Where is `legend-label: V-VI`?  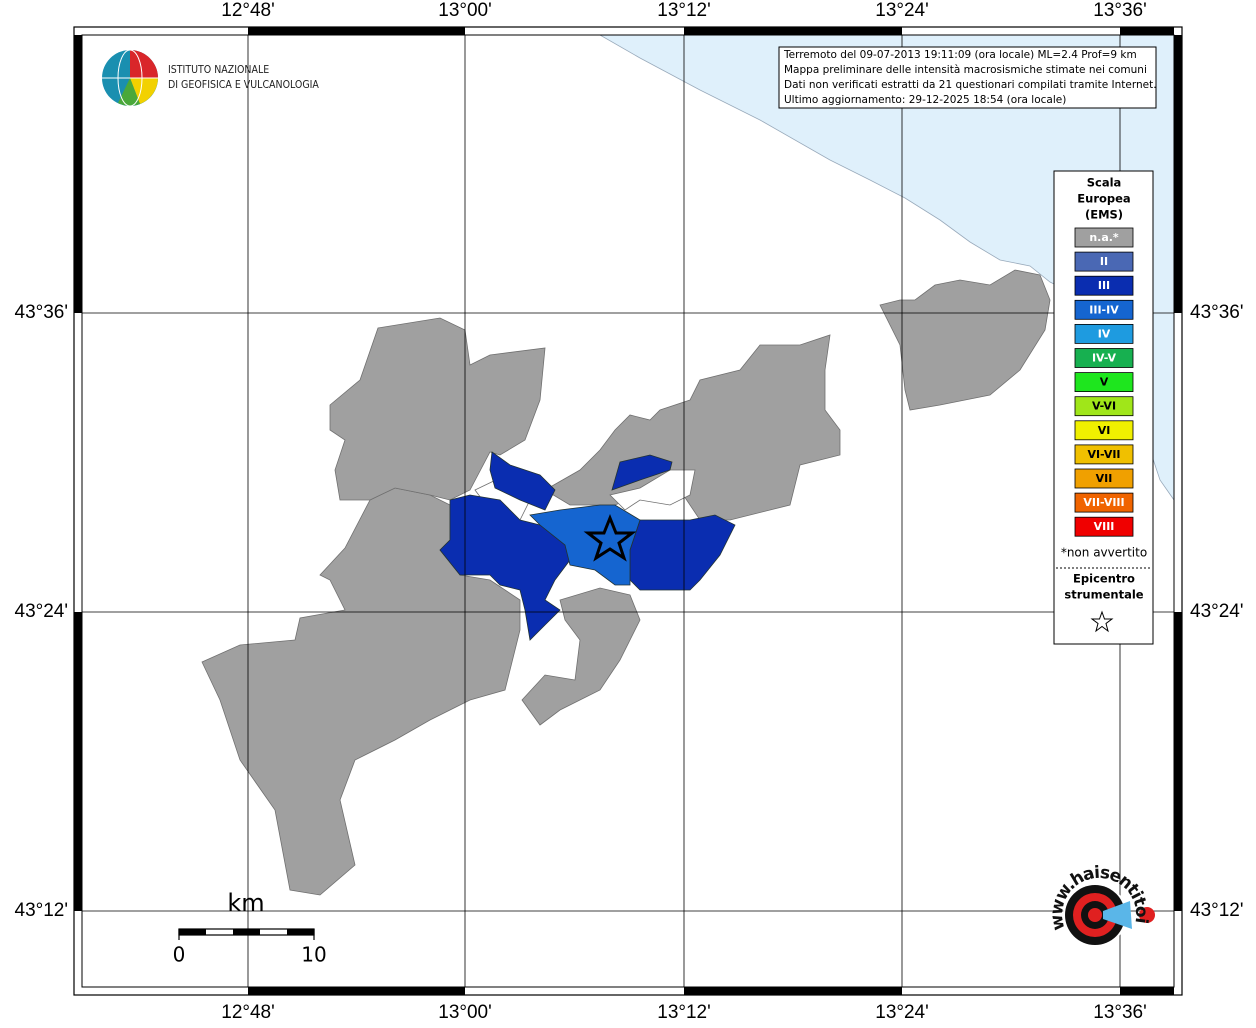 legend-label: V-VI is located at coordinates (1104, 406).